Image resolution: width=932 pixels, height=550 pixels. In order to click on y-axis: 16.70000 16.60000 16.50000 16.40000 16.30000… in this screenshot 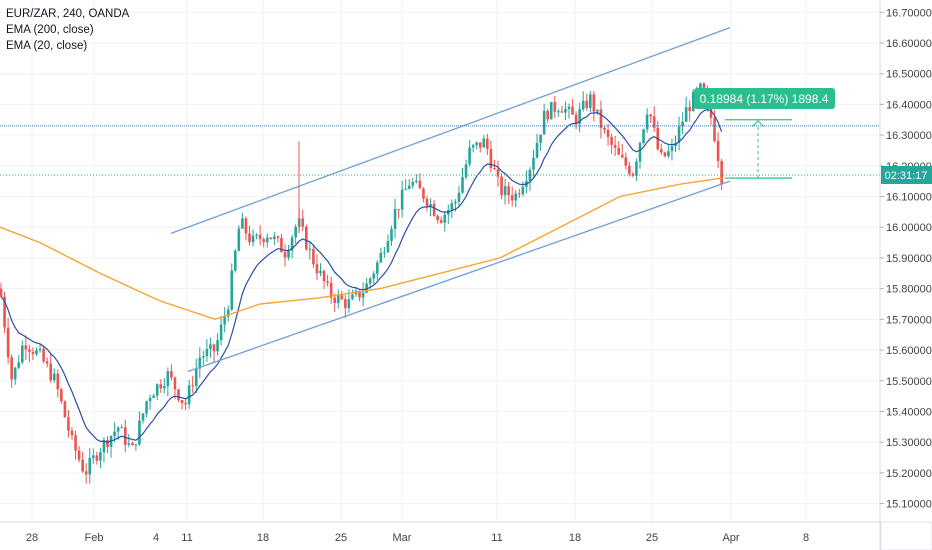, I will do `click(905, 275)`.